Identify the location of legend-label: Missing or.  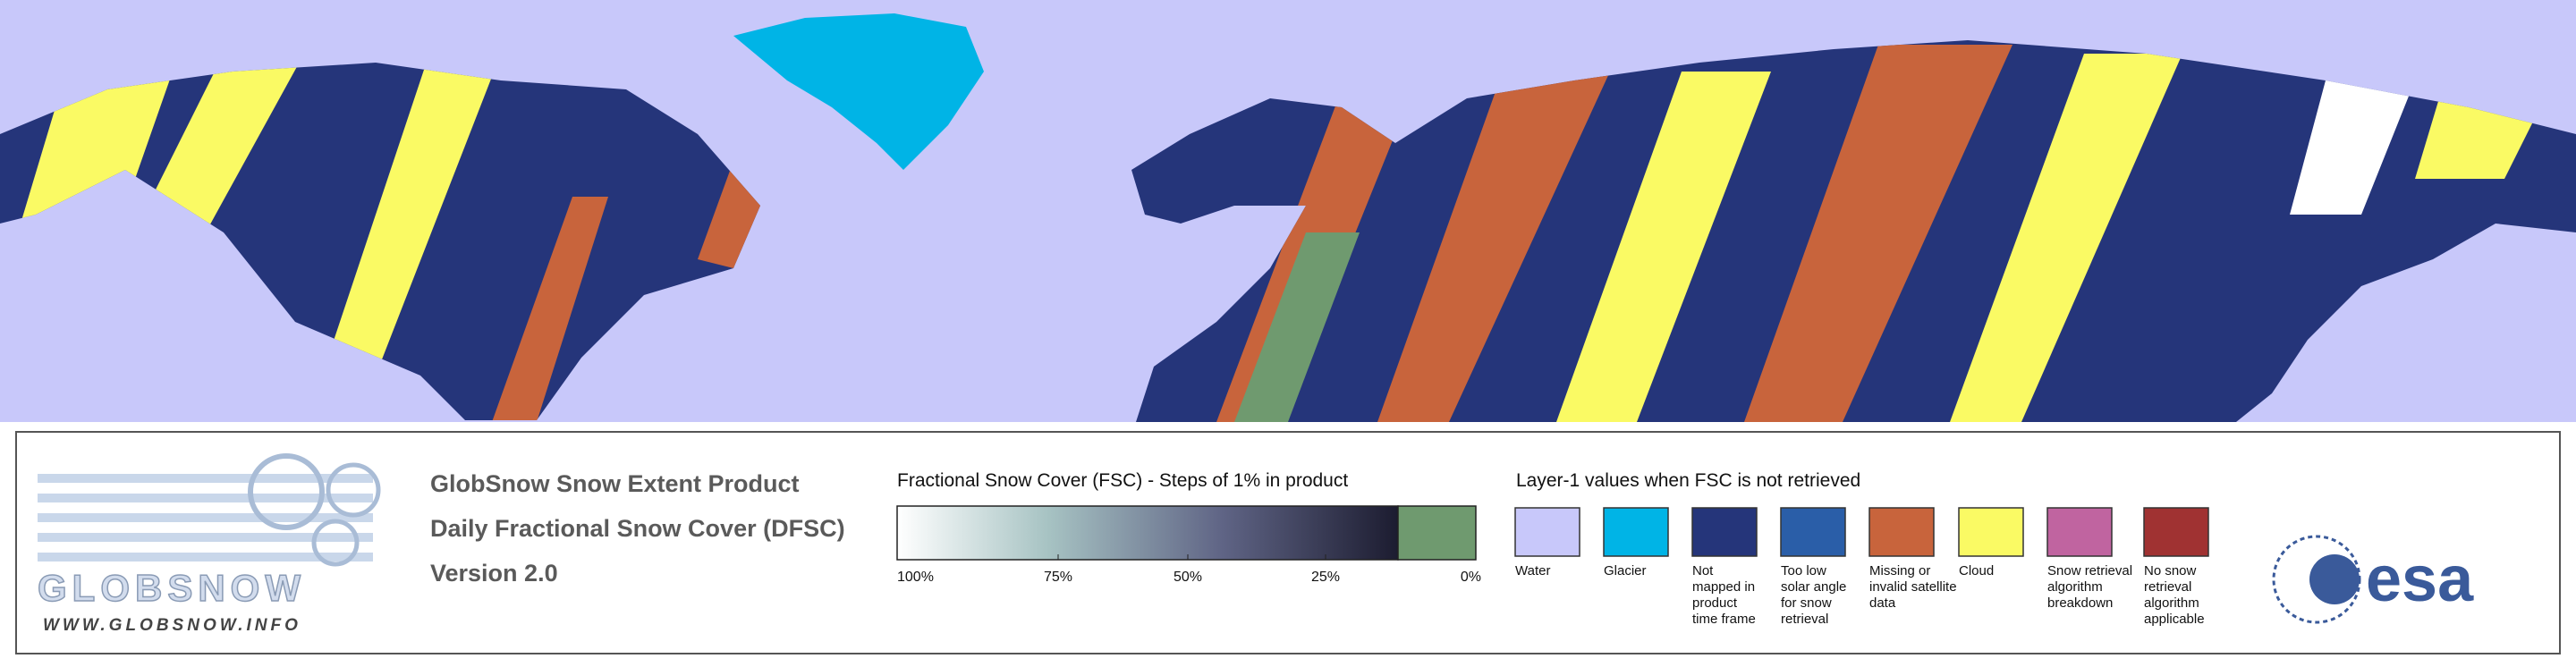
(1899, 571).